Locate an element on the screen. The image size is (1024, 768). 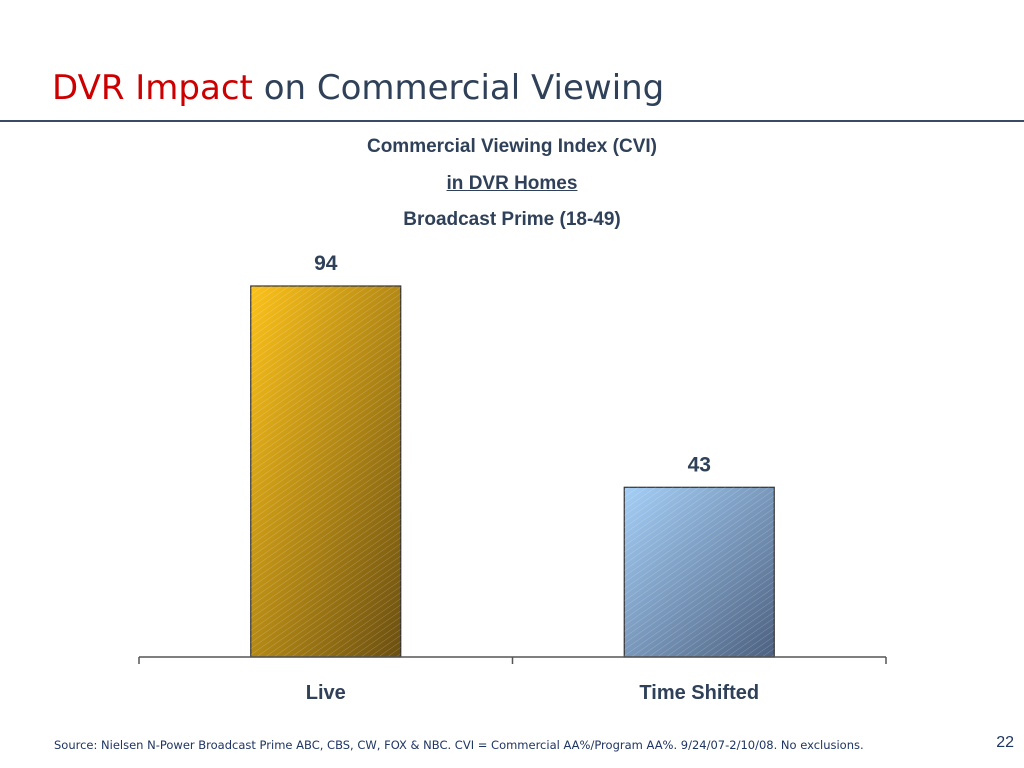
bar-time-shifted is located at coordinates (699, 572).